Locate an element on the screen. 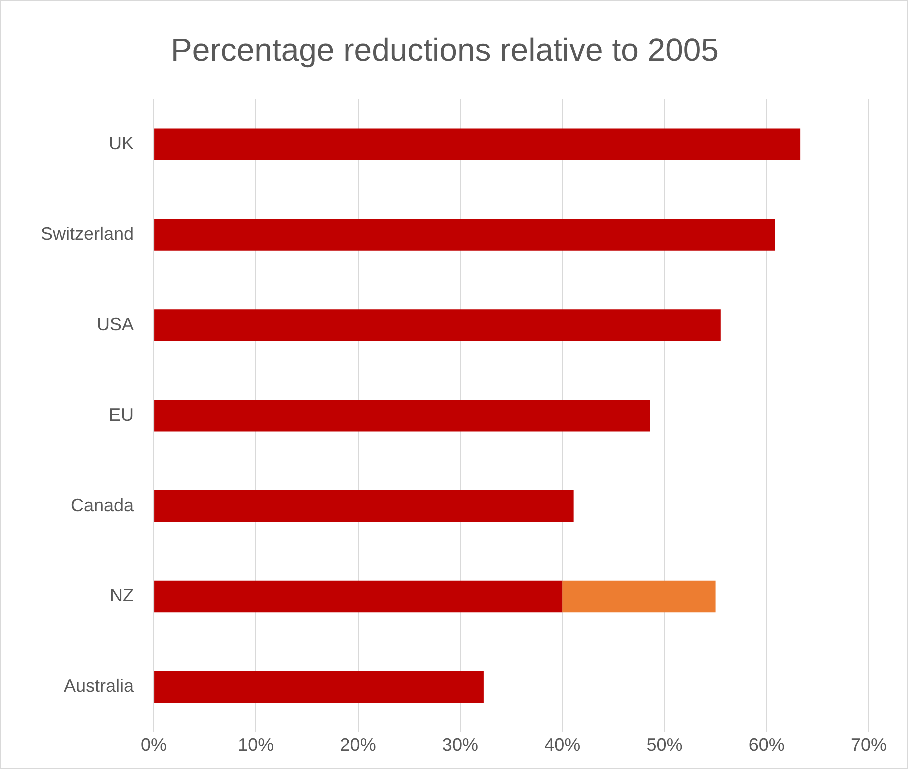  x-tick-label: 70% is located at coordinates (869, 745).